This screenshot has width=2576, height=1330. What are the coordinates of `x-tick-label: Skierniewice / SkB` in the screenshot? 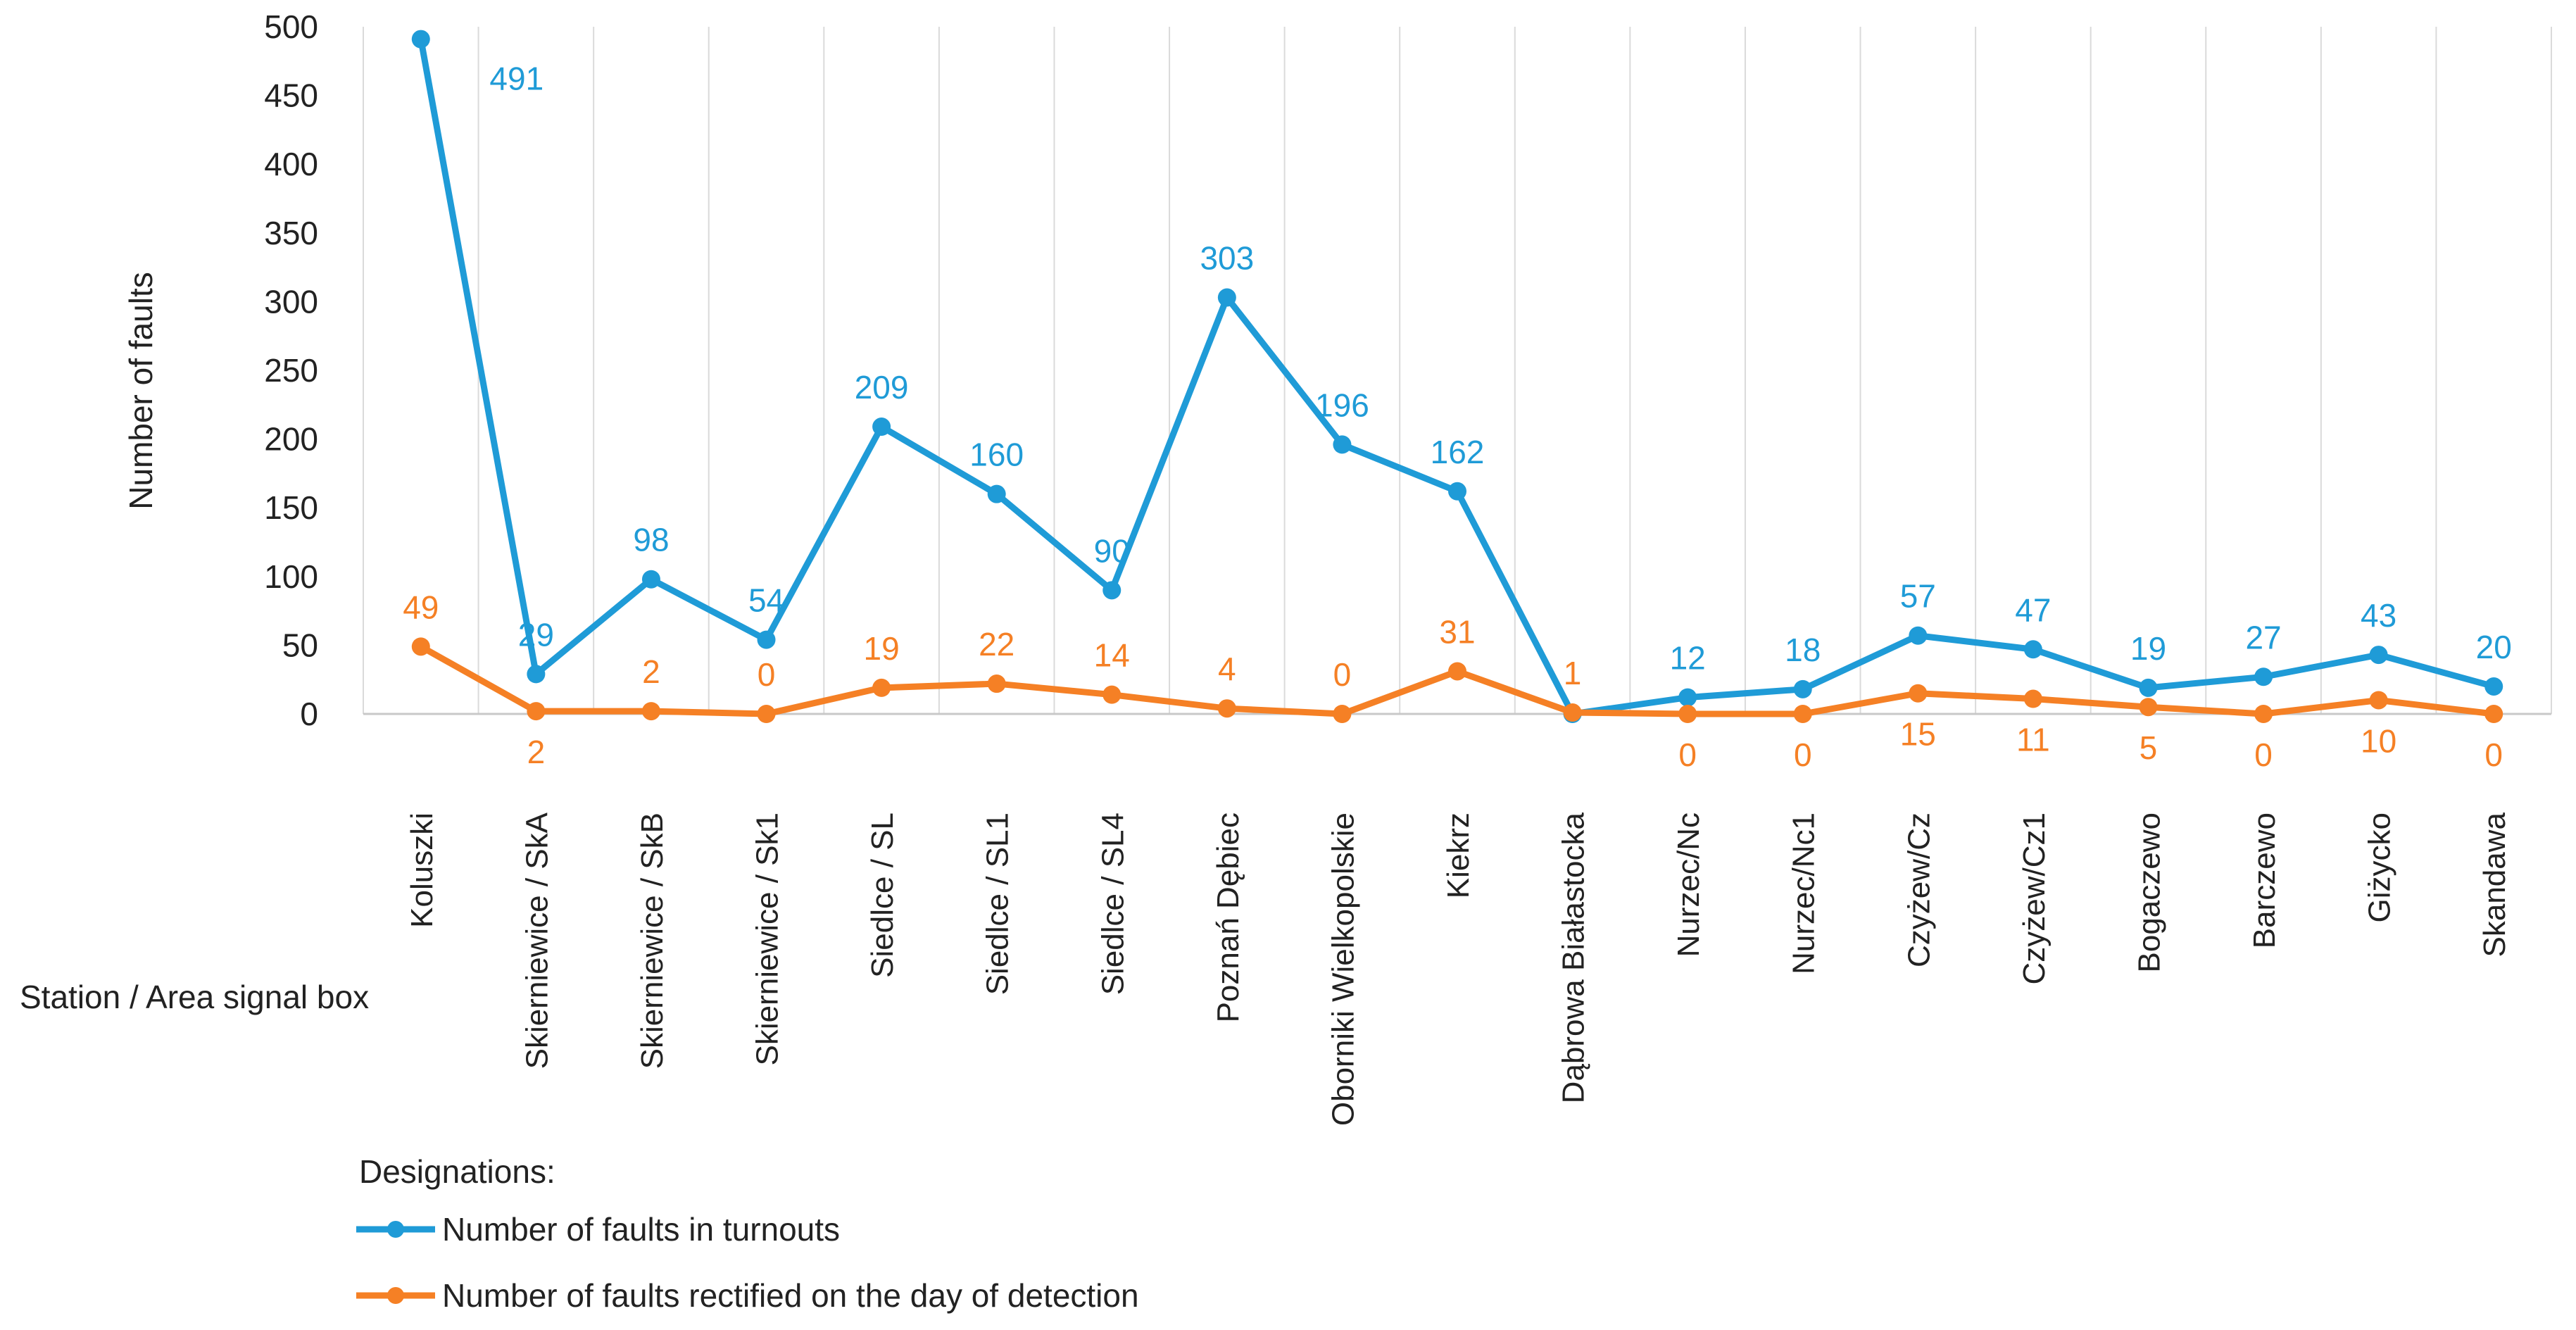 It's located at (653, 941).